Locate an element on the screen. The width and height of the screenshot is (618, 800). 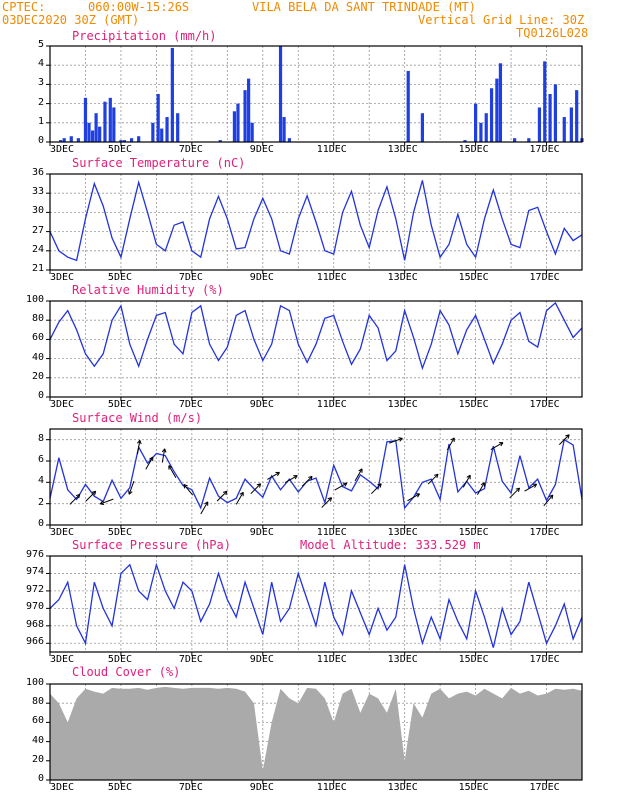
pressure-ytick-label: 966 is located at coordinates (34, 642).